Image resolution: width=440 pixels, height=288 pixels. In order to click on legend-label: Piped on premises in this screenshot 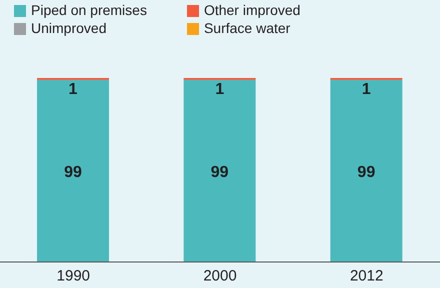, I will do `click(89, 10)`.